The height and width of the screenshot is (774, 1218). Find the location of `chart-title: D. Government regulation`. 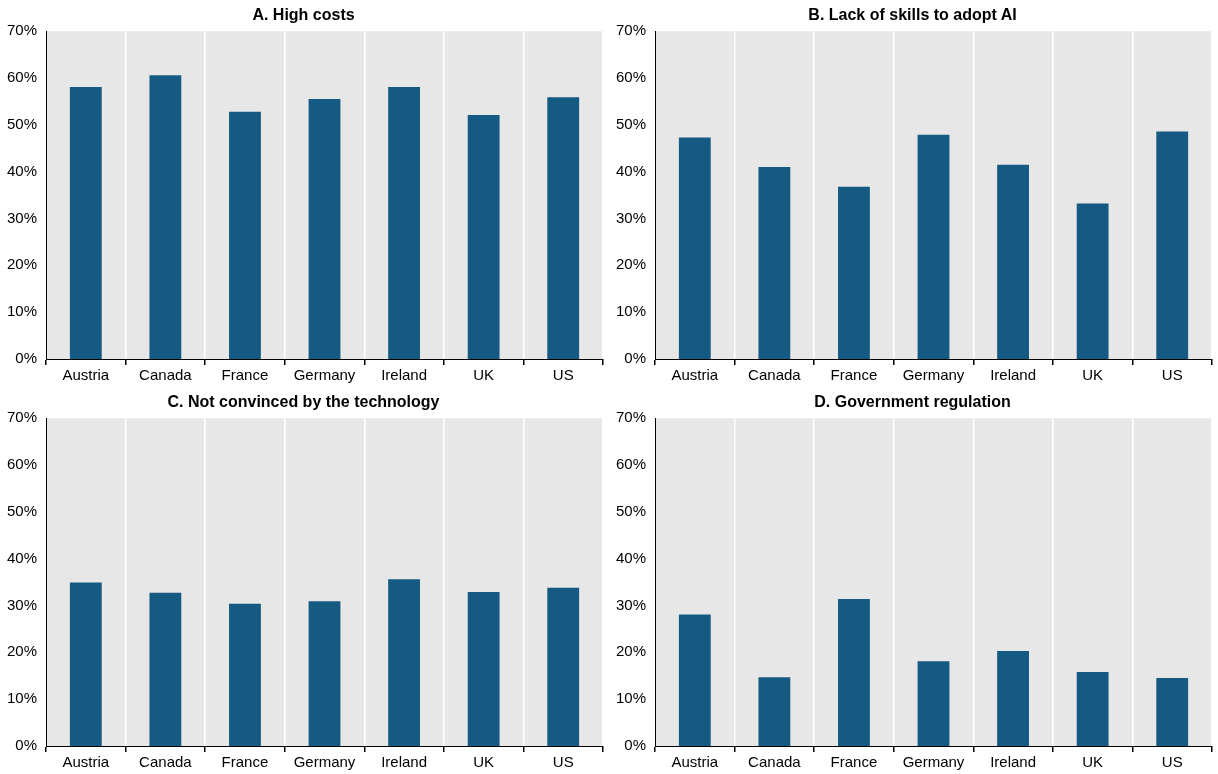

chart-title: D. Government regulation is located at coordinates (912, 402).